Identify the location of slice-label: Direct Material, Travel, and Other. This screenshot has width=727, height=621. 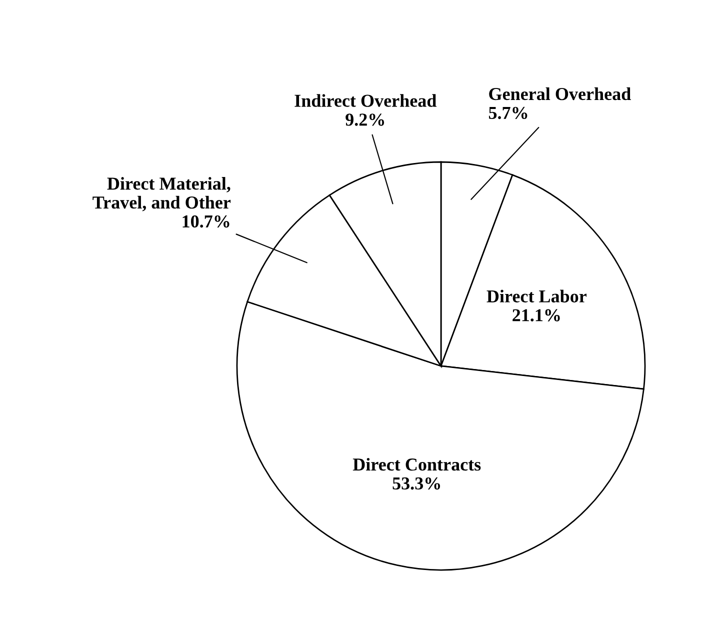
(161, 194).